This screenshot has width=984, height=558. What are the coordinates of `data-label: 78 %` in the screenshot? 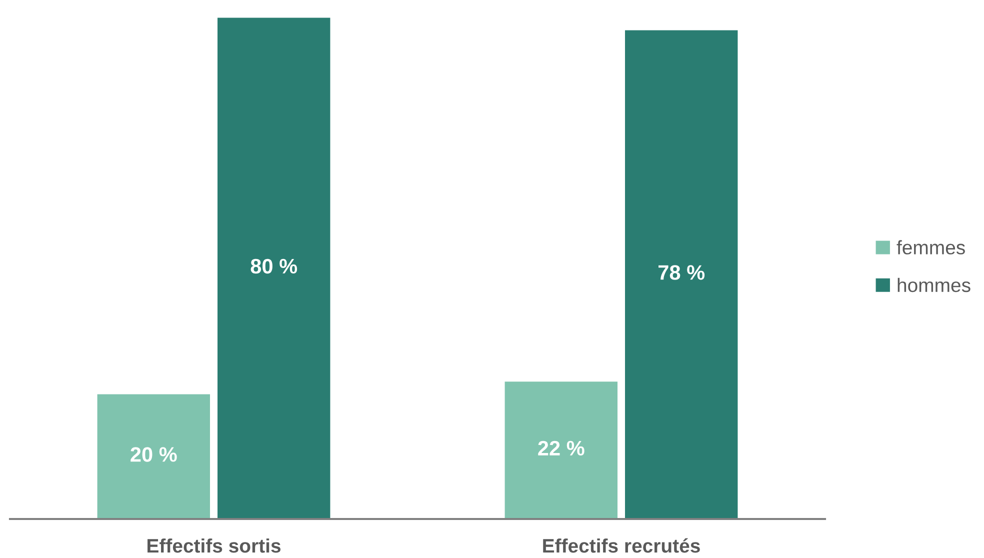 It's located at (681, 272).